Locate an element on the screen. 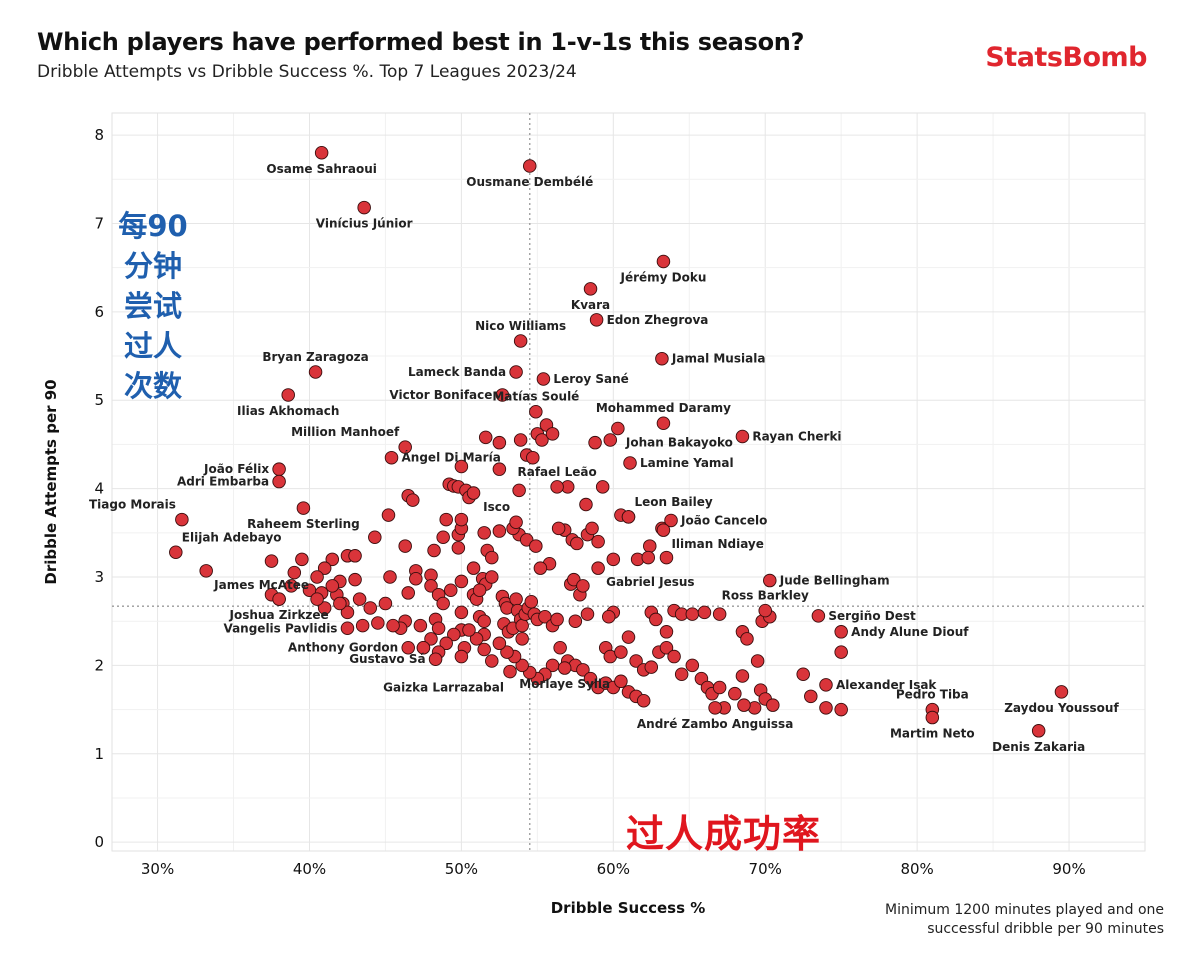  point-label: James McAtee is located at coordinates (261, 585).